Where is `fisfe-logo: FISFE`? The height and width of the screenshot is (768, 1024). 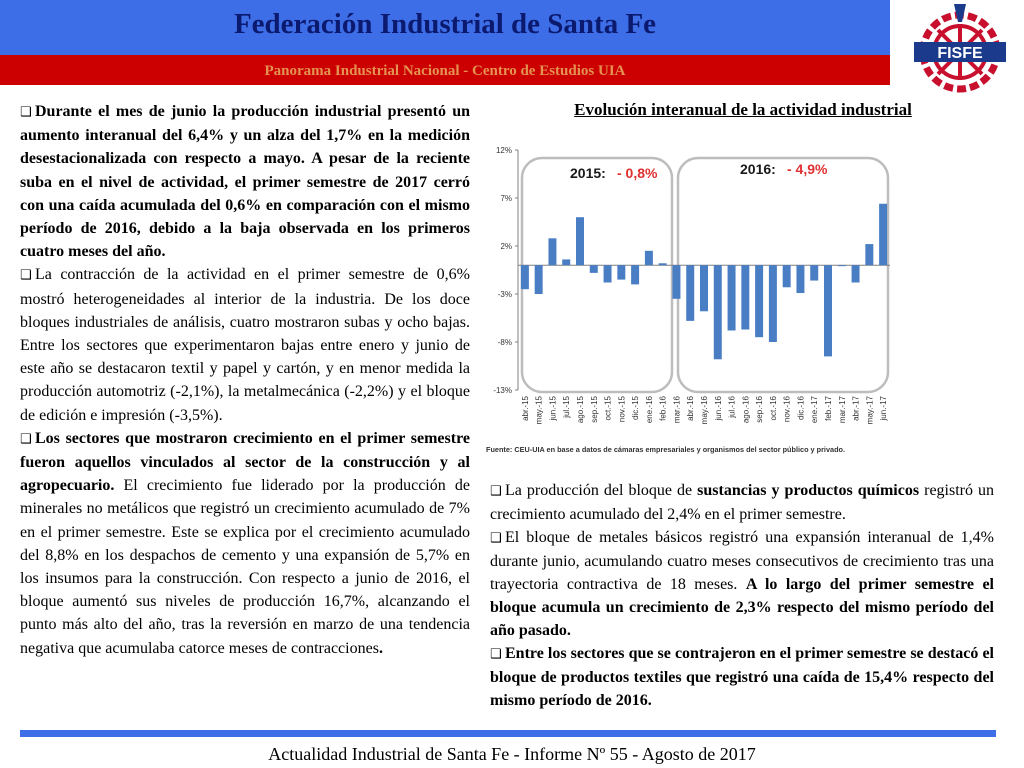
fisfe-logo: FISFE is located at coordinates (960, 48).